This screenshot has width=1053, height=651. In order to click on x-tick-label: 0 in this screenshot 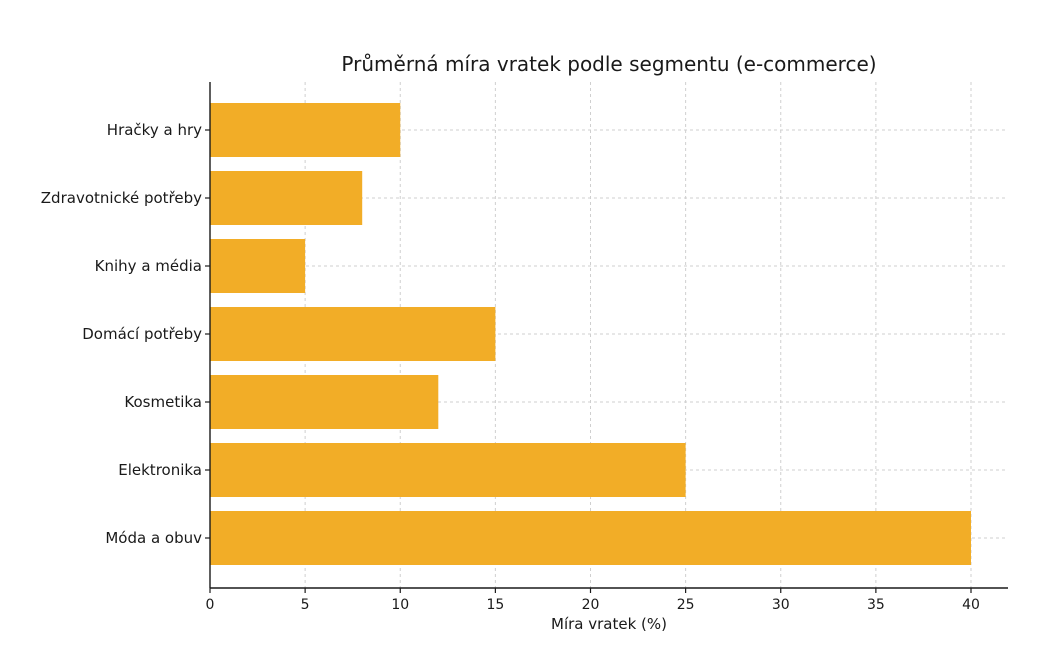, I will do `click(210, 605)`.